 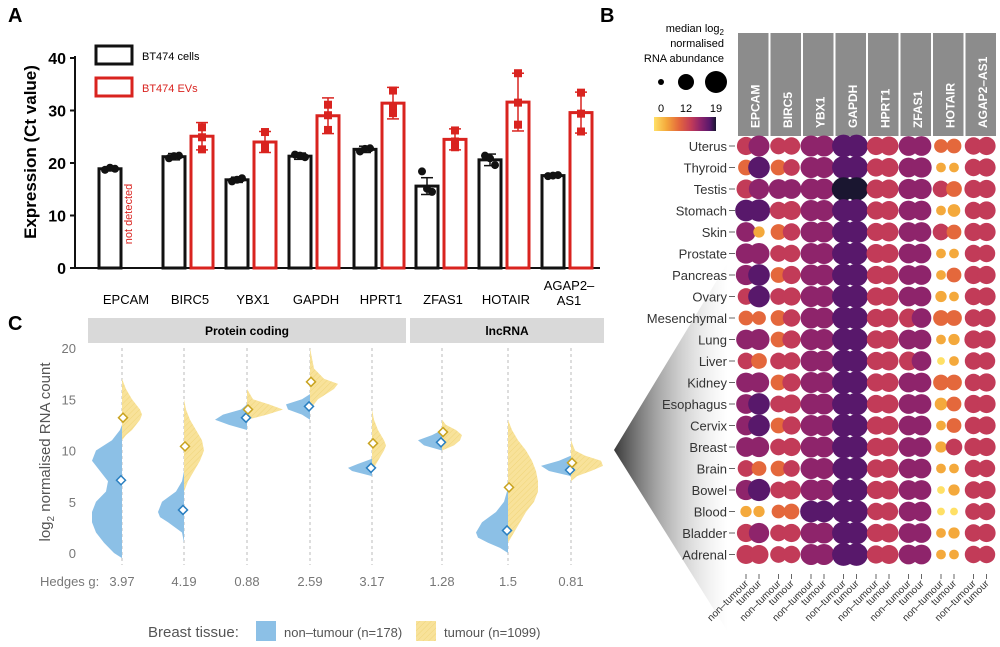 What do you see at coordinates (316, 299) in the screenshot?
I see `panel-a-x-label: GAPDH` at bounding box center [316, 299].